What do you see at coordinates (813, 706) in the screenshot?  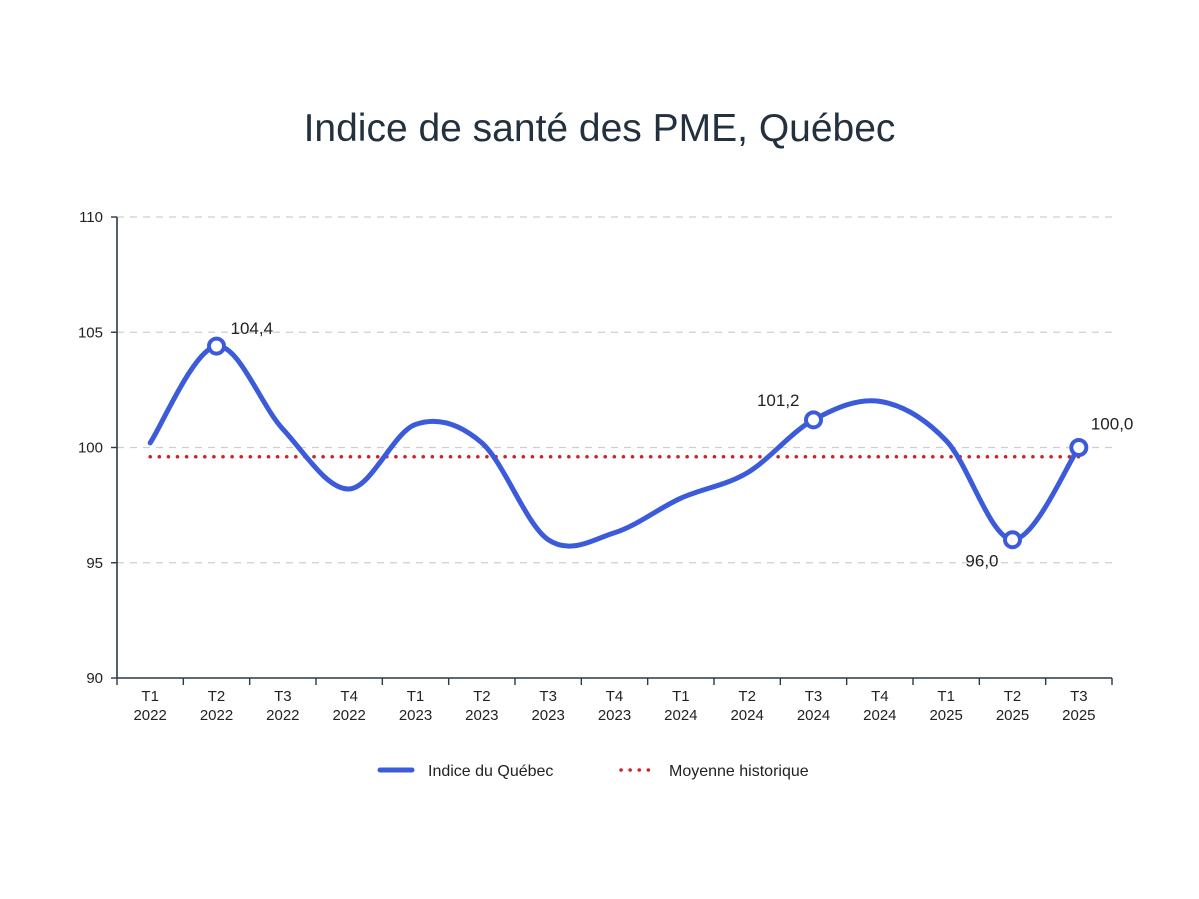 I see `x-tick-label: T3 2024` at bounding box center [813, 706].